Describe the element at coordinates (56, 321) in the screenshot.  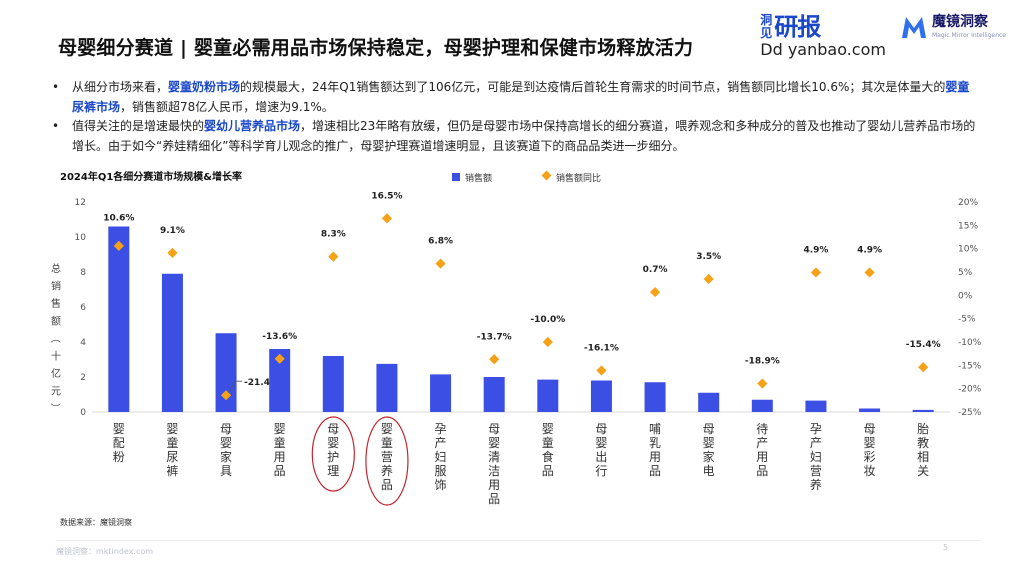
I see `y-axis-title-char: 额` at that location.